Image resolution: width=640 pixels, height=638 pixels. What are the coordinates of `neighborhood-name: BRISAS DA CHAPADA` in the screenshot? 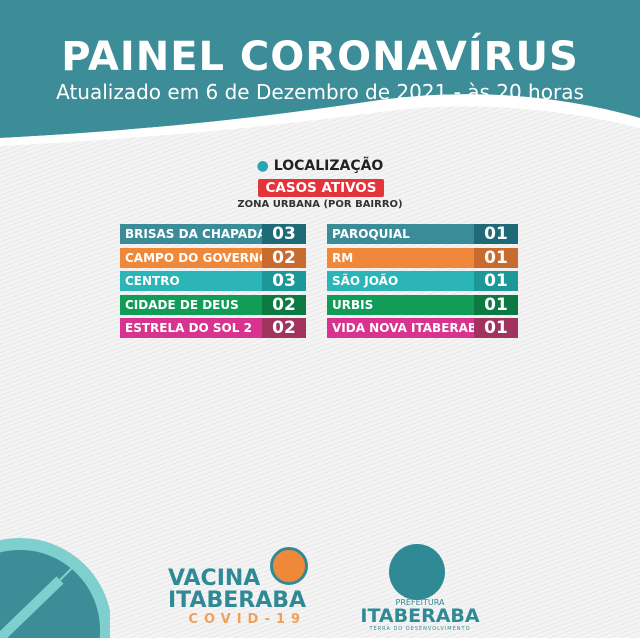 It's located at (193, 234).